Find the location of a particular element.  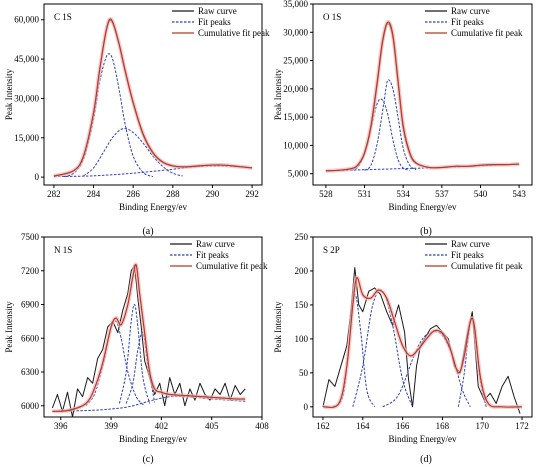

raw-curve-line is located at coordinates (148, 340).